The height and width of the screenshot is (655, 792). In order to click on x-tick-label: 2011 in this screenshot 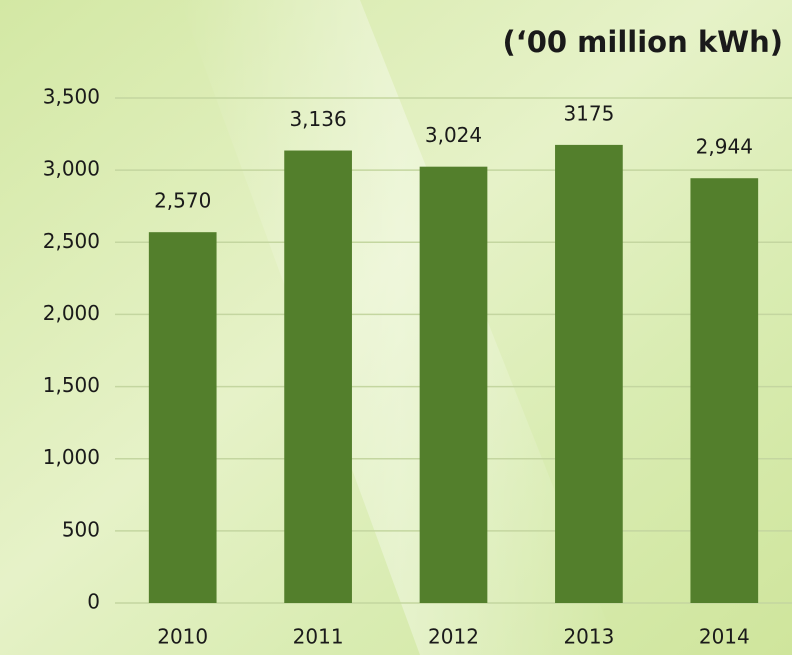, I will do `click(318, 637)`.